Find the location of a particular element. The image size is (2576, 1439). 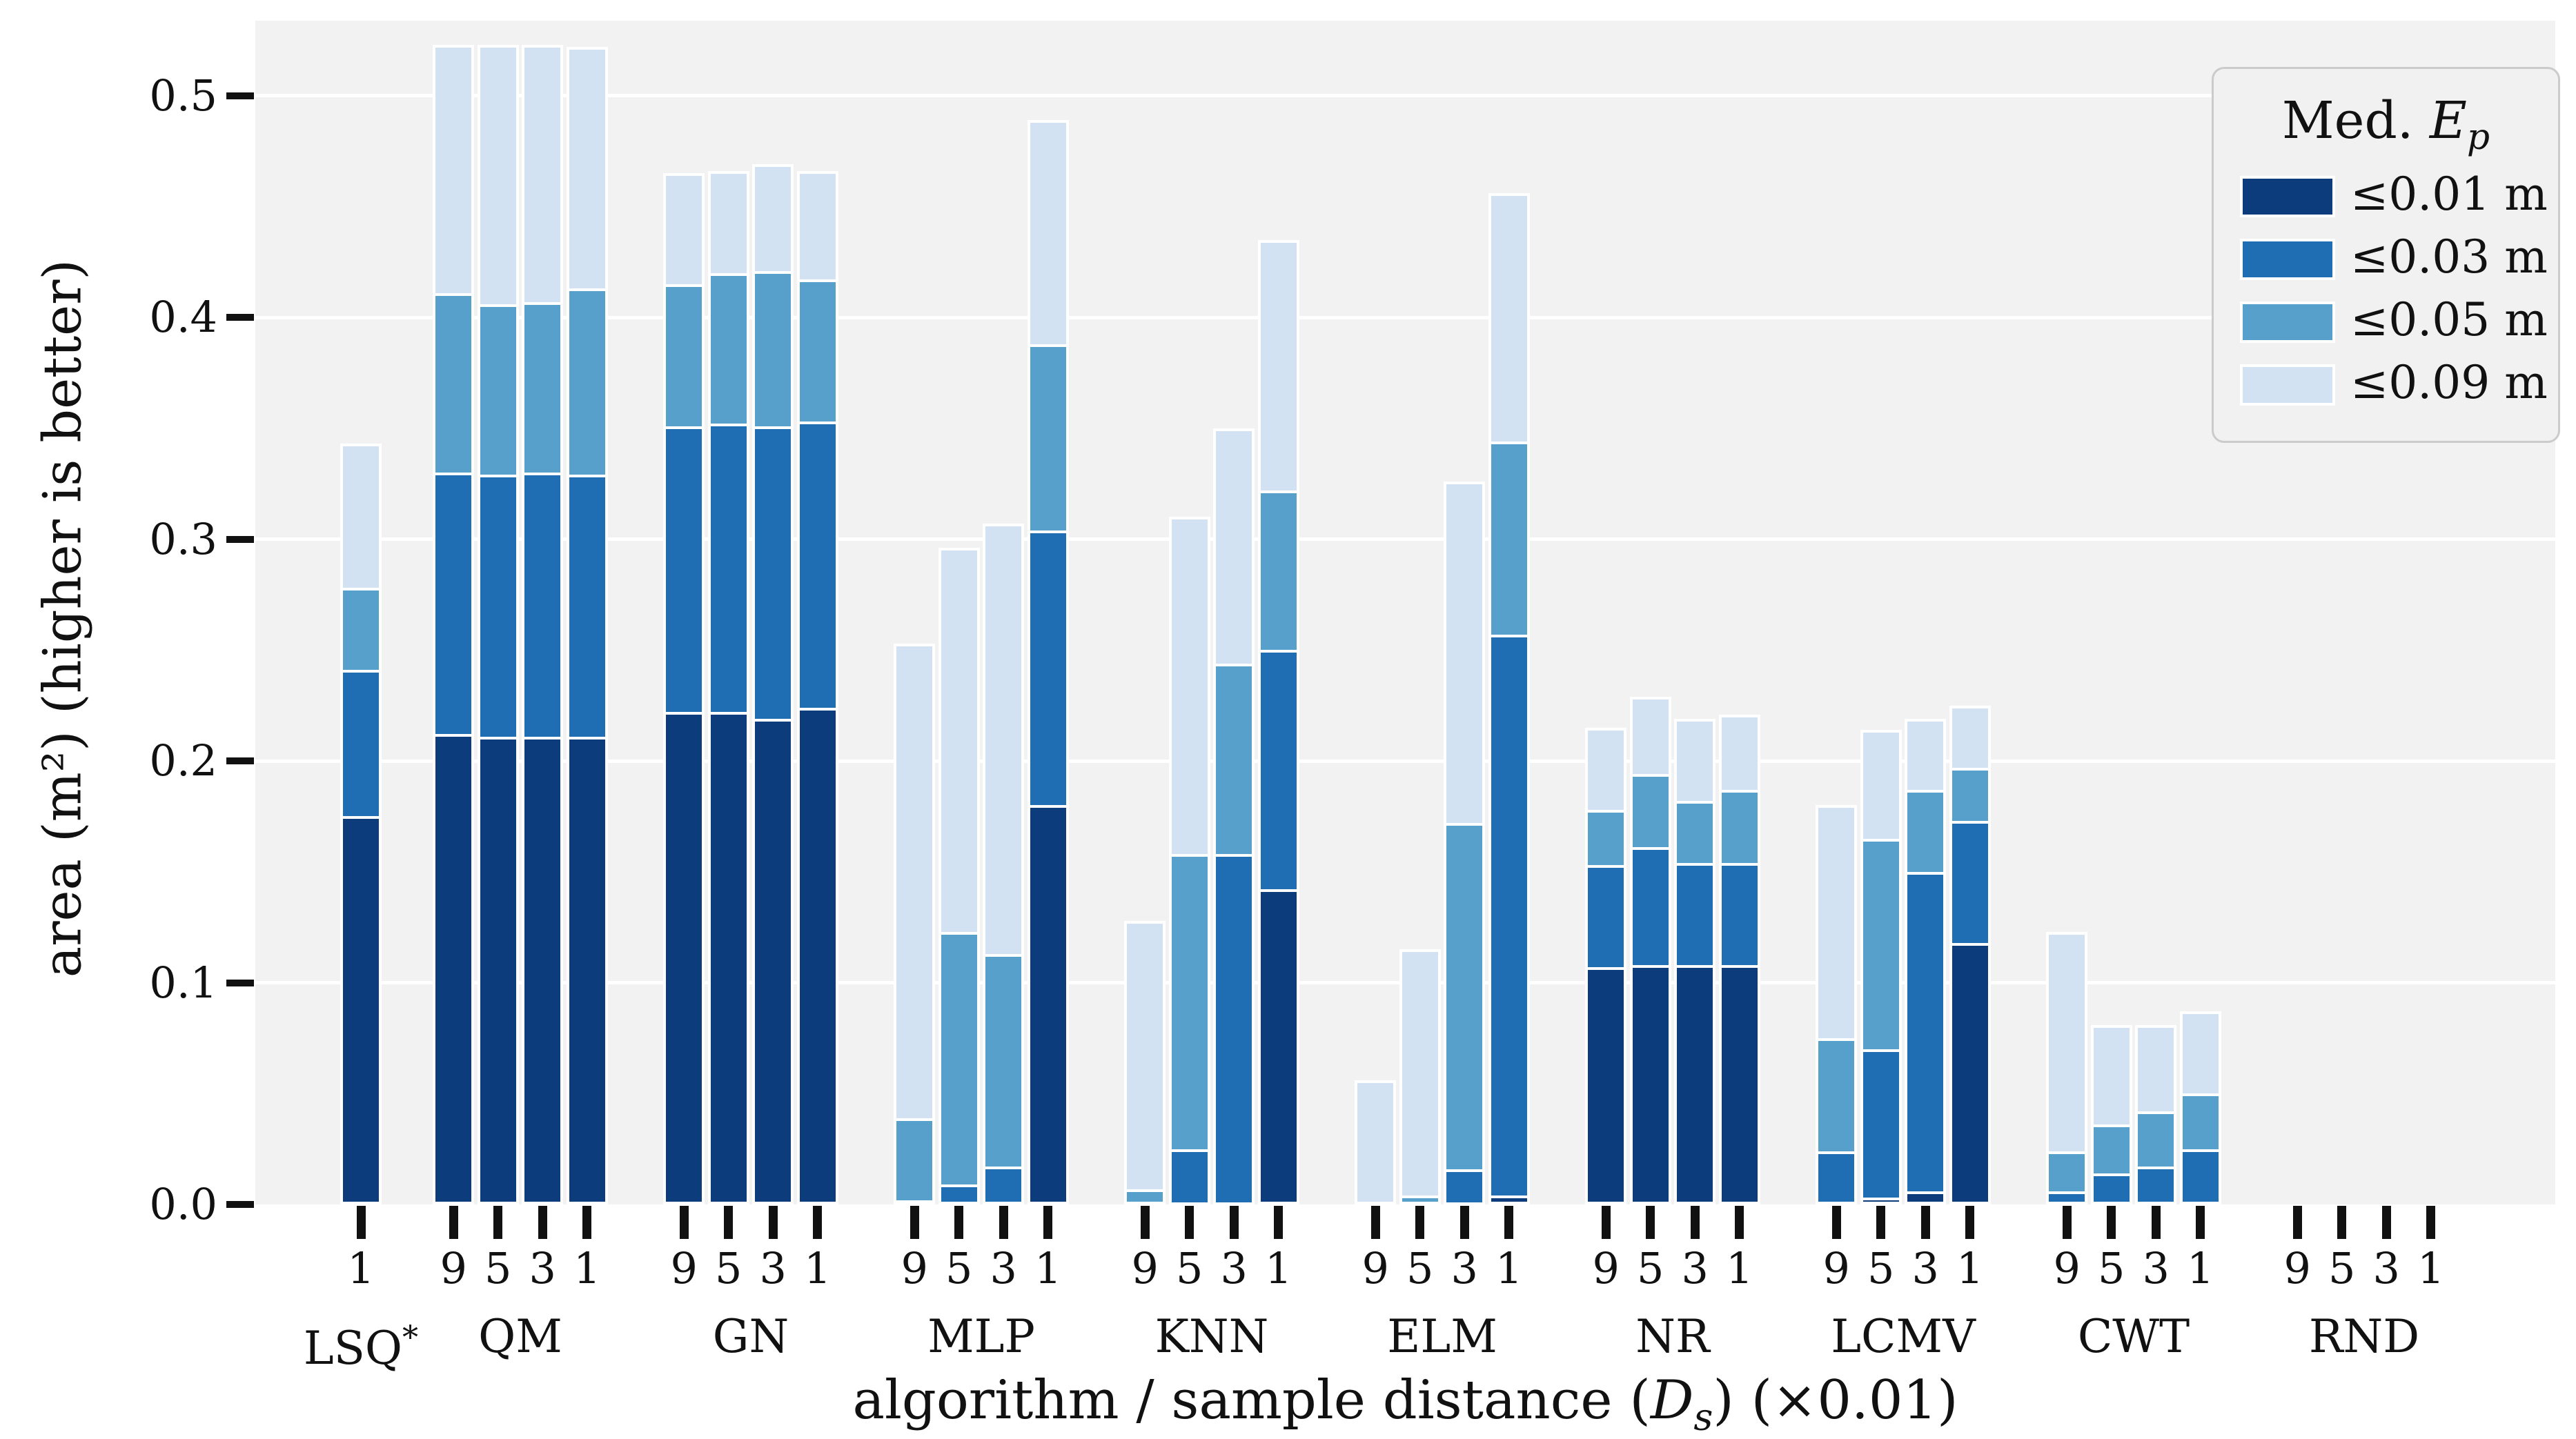

legend-label: ≤0.05 m is located at coordinates (2449, 319).